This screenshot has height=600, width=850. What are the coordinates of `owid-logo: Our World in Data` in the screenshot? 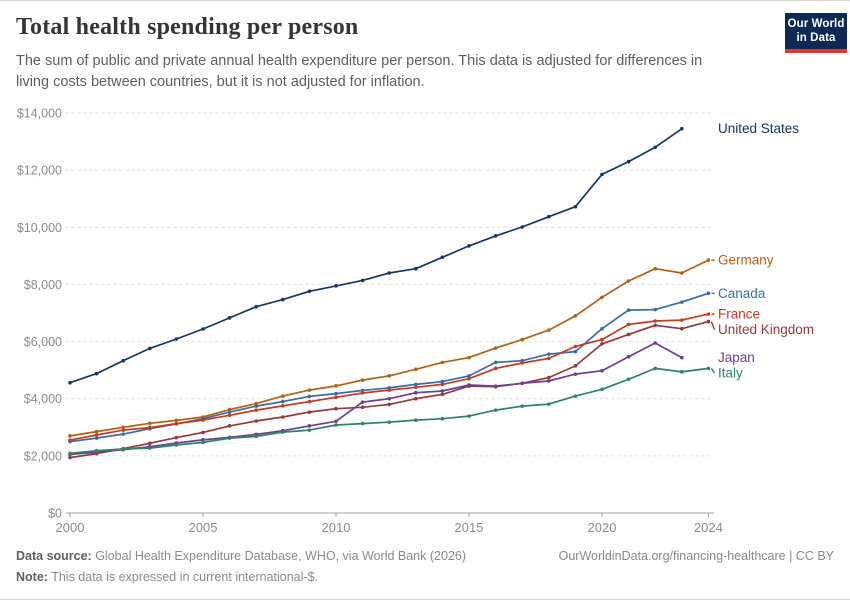 It's located at (816, 33).